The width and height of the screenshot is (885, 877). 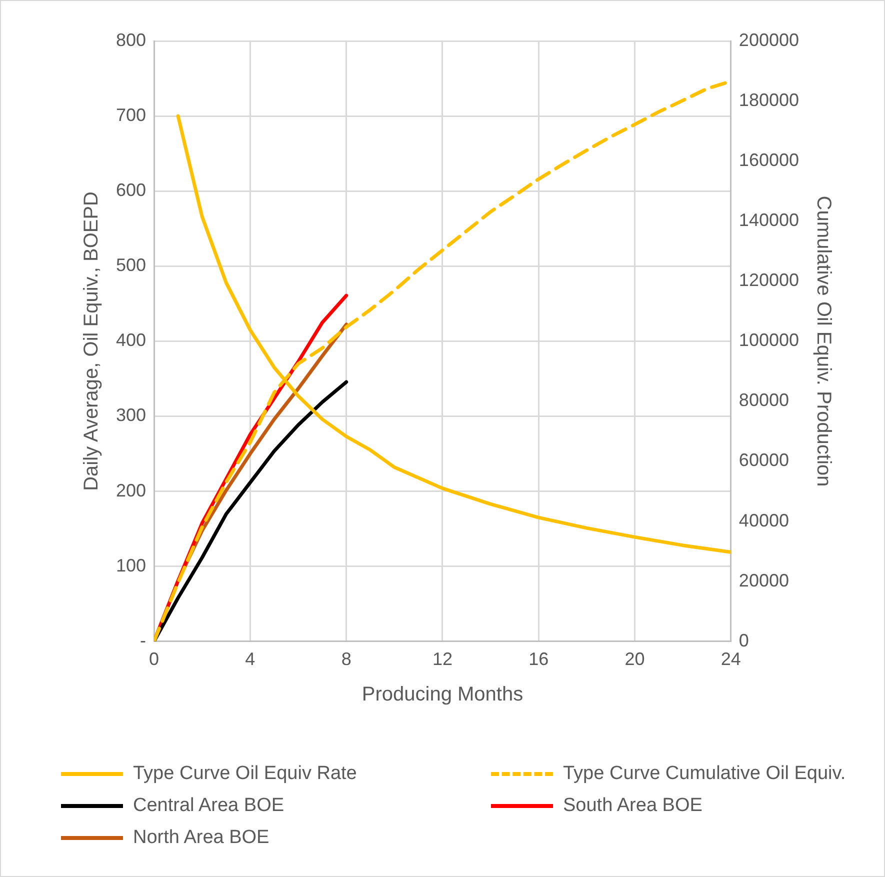 What do you see at coordinates (769, 160) in the screenshot?
I see `y2-tick-label: 160000` at bounding box center [769, 160].